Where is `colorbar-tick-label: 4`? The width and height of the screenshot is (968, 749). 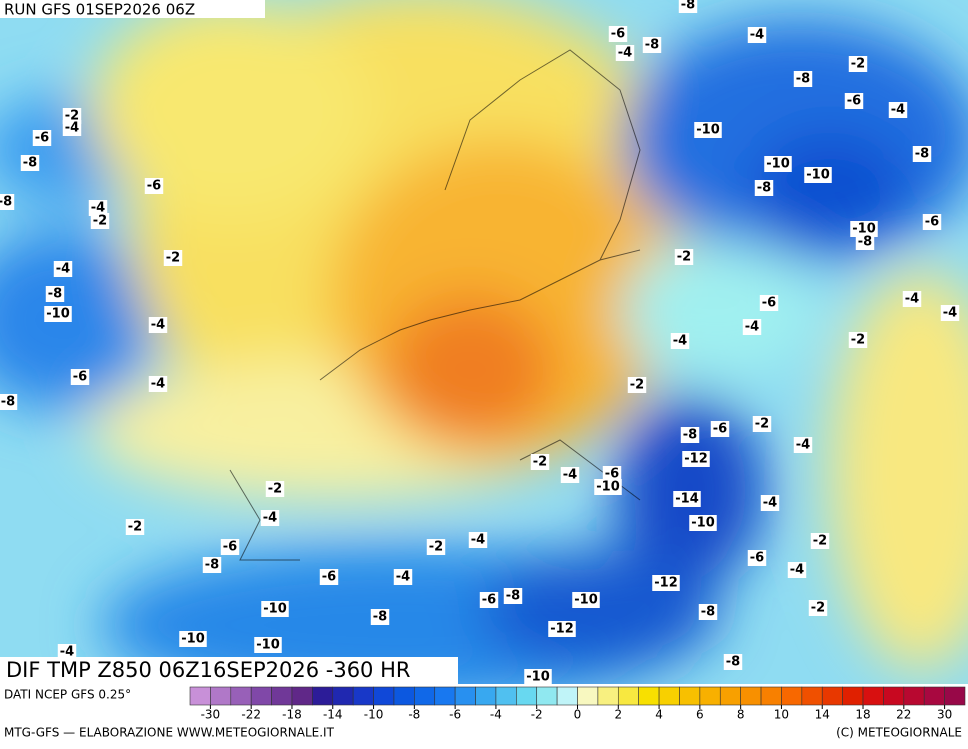 colorbar-tick-label: 4 is located at coordinates (659, 715).